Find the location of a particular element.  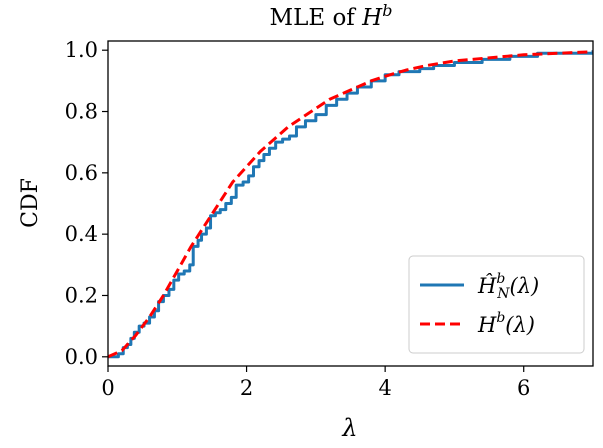

x-ticks: 0 2 4 6 is located at coordinates (315, 383).